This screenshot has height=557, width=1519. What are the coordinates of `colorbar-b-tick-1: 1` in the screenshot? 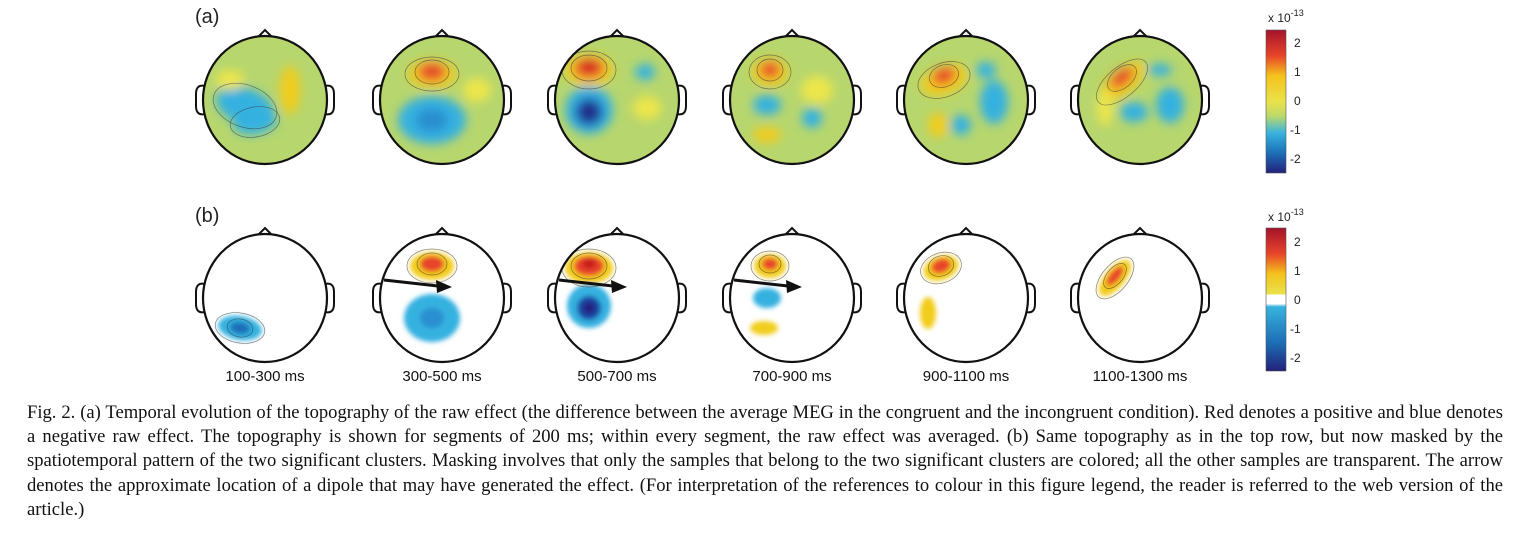 It's located at (1297, 271).